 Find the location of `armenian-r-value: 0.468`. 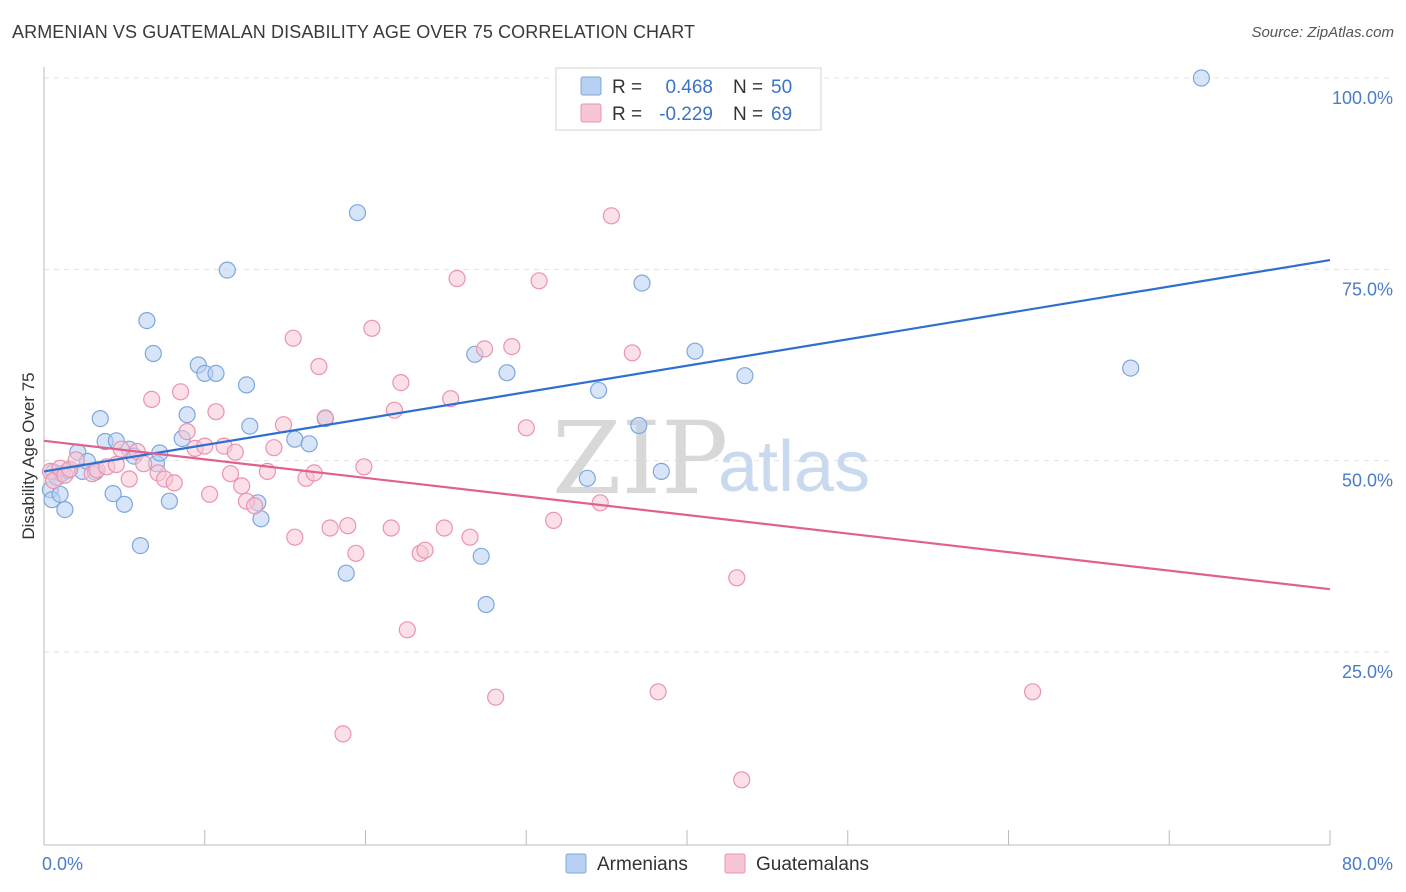

armenian-r-value: 0.468 is located at coordinates (689, 87).